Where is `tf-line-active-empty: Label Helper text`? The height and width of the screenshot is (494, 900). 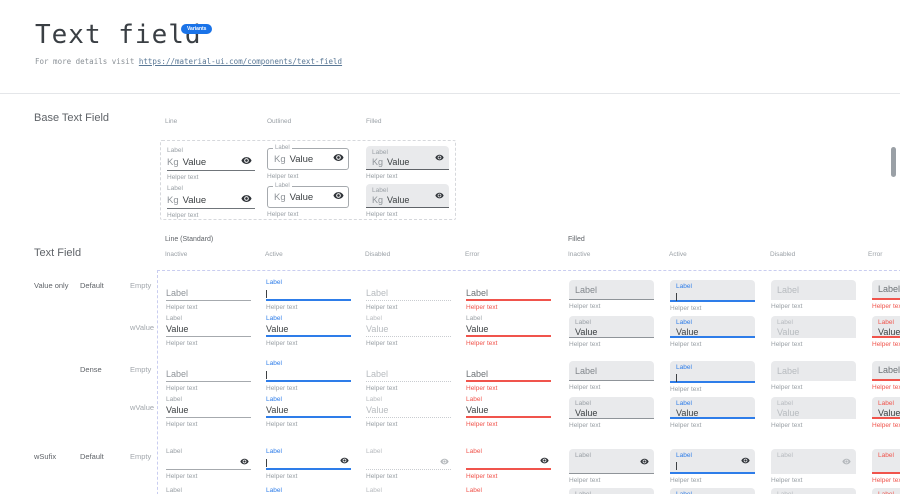 tf-line-active-empty: Label Helper text is located at coordinates (308, 294).